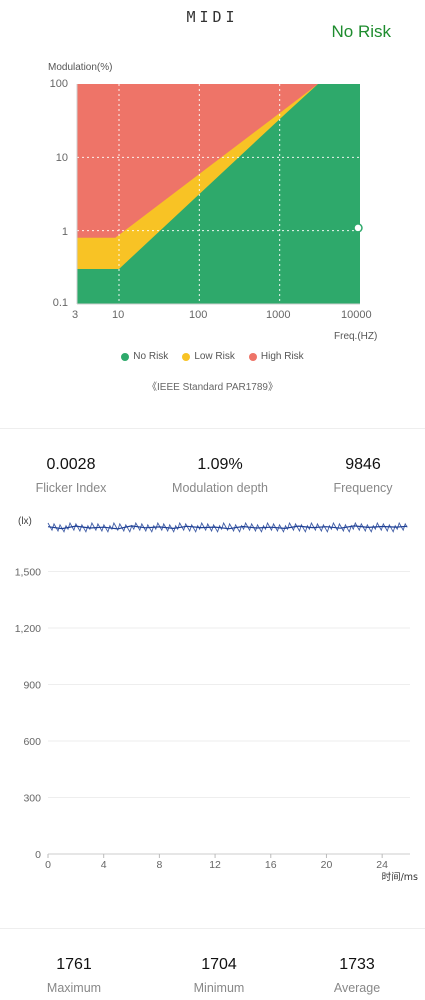  Describe the element at coordinates (159, 865) in the screenshot. I see `wave-x-tick: 8` at that location.